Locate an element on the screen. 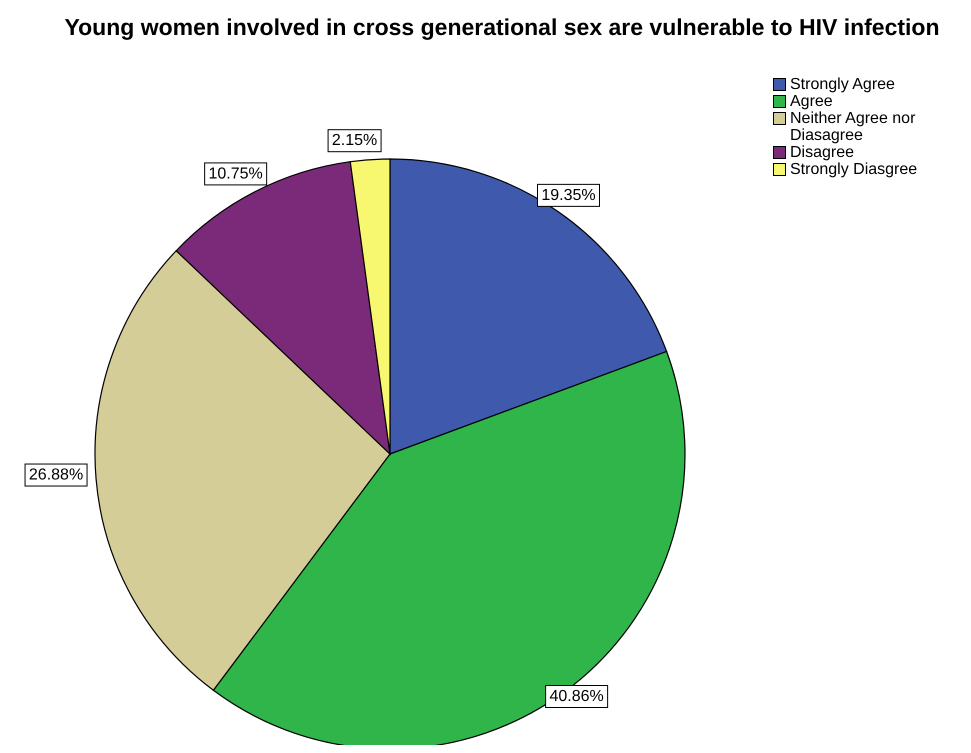 This screenshot has width=971, height=753. legend-label: Strongly Agree is located at coordinates (842, 84).